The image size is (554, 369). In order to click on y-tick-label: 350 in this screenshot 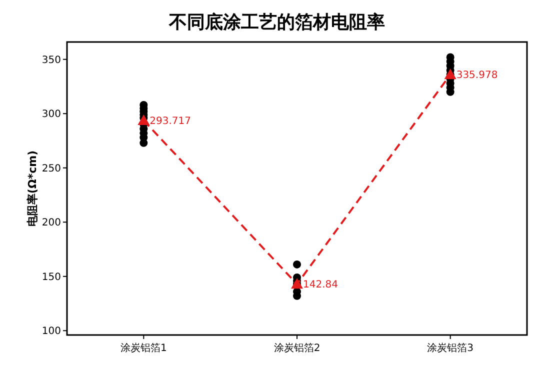, I will do `click(51, 60)`.